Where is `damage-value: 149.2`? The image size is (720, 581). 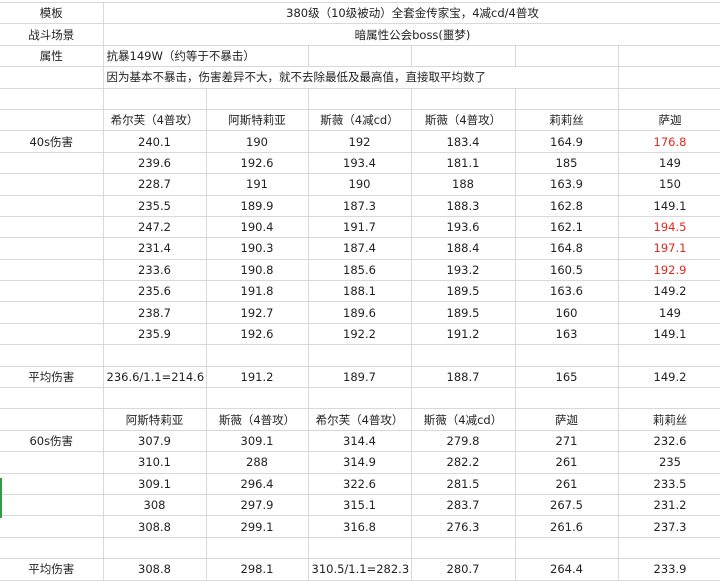
damage-value: 149.2 is located at coordinates (668, 291).